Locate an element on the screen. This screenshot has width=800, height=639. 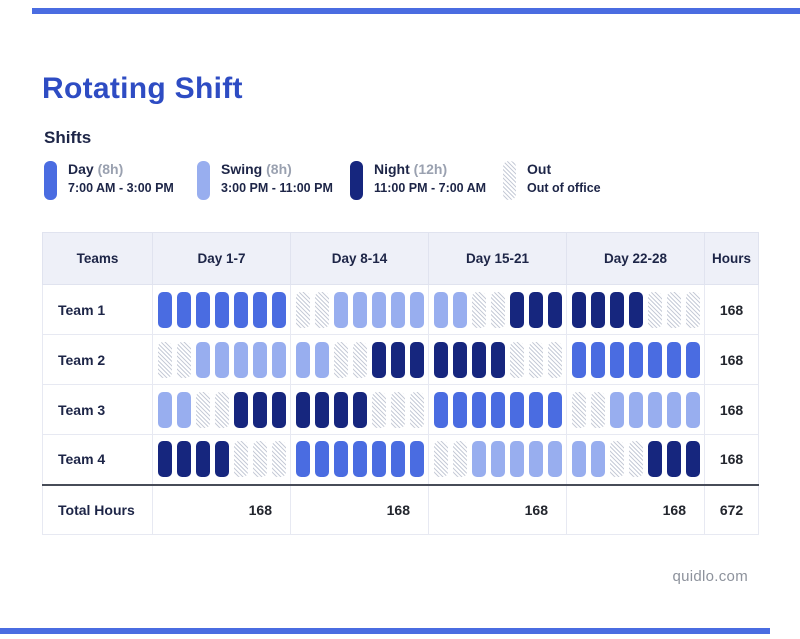
legend-shift-name: Night (12h) is located at coordinates (411, 169).